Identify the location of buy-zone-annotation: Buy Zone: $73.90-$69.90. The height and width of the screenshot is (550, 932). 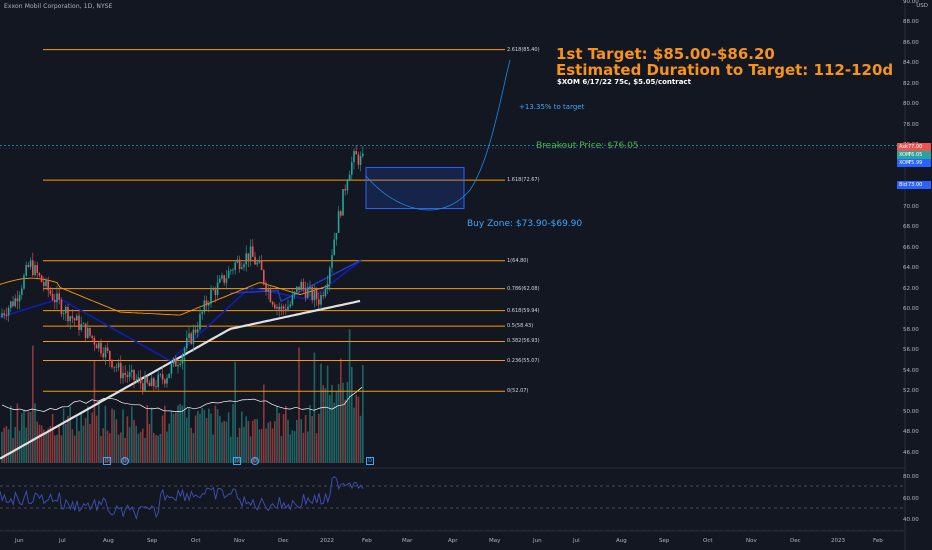
(525, 224).